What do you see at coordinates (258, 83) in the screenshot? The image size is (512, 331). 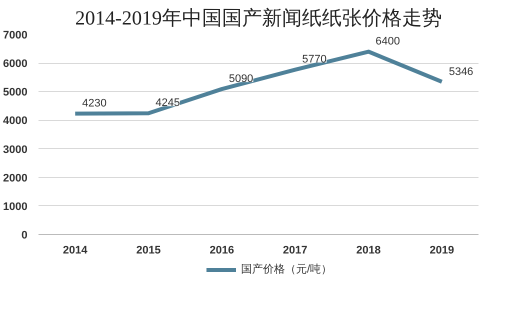 I see `line-series` at bounding box center [258, 83].